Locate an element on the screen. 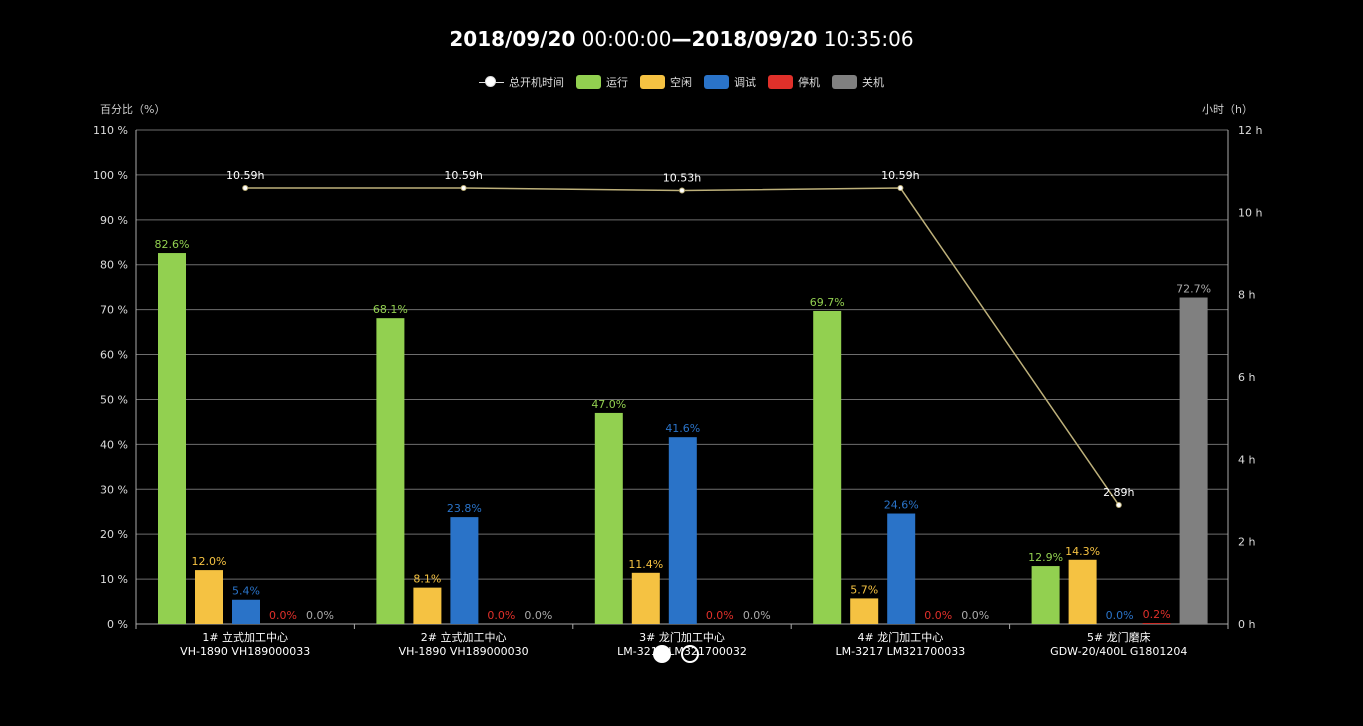  y-tick-label-left: 100 % is located at coordinates (110, 175).